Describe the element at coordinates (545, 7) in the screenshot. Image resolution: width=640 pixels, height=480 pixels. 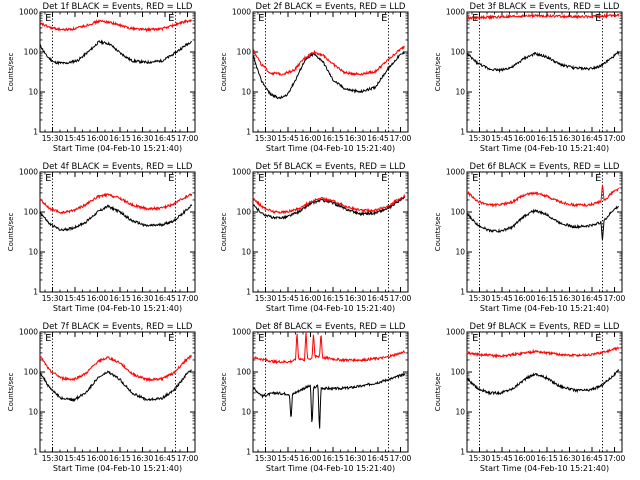
I see `panel-title: Det 3f BLACK = Events, RED = LLD` at that location.